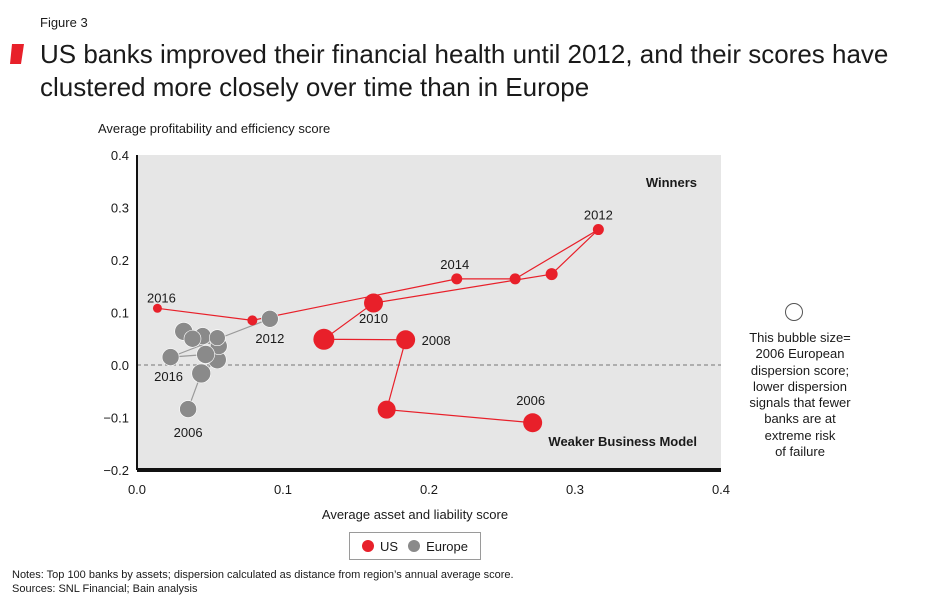 This screenshot has width=950, height=615. I want to click on side-note-line: signals that fewer, so click(800, 403).